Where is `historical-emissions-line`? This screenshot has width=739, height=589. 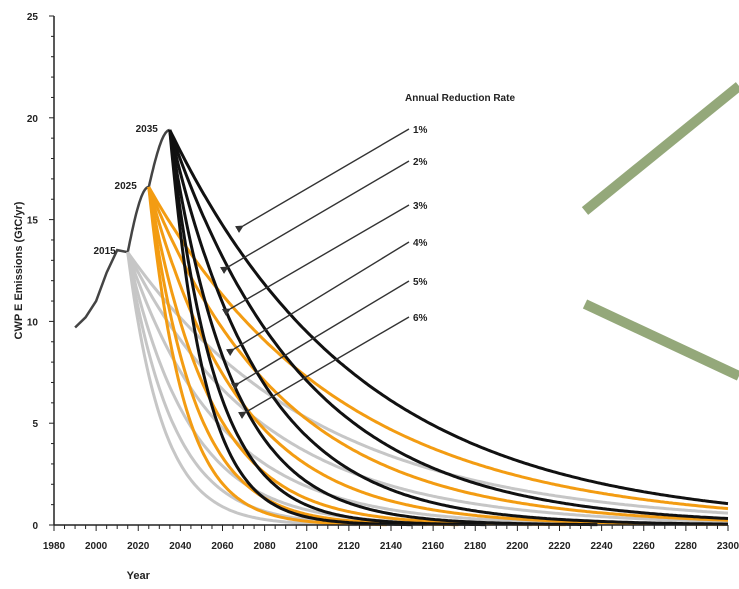 historical-emissions-line is located at coordinates (101, 288).